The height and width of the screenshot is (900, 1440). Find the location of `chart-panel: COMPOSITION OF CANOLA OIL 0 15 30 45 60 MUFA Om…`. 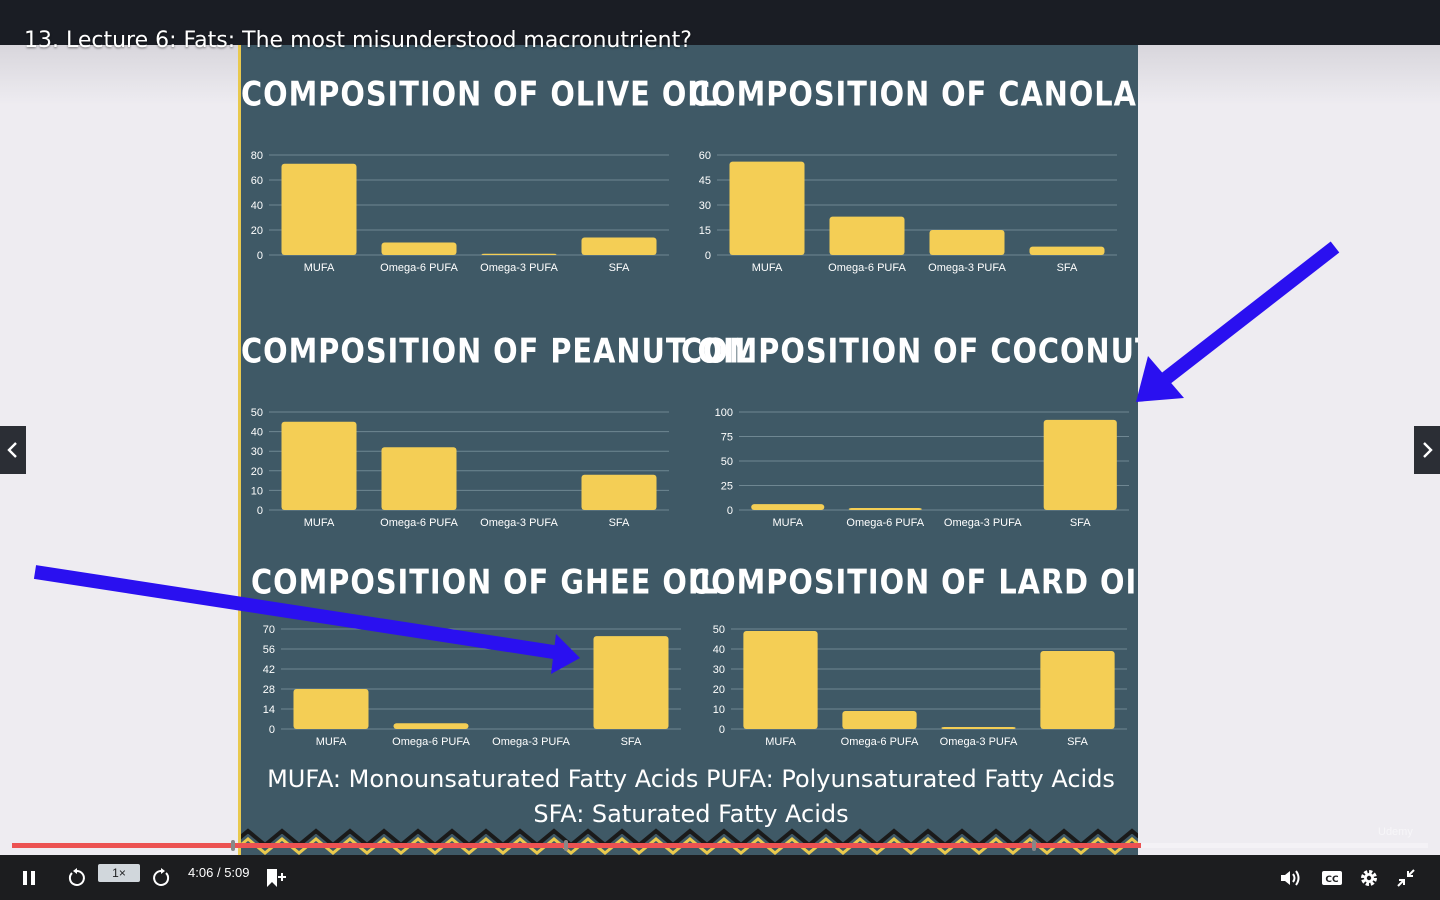

chart-panel: COMPOSITION OF CANOLA OIL 0 15 30 45 60 MUFA Om… is located at coordinates (913, 189).